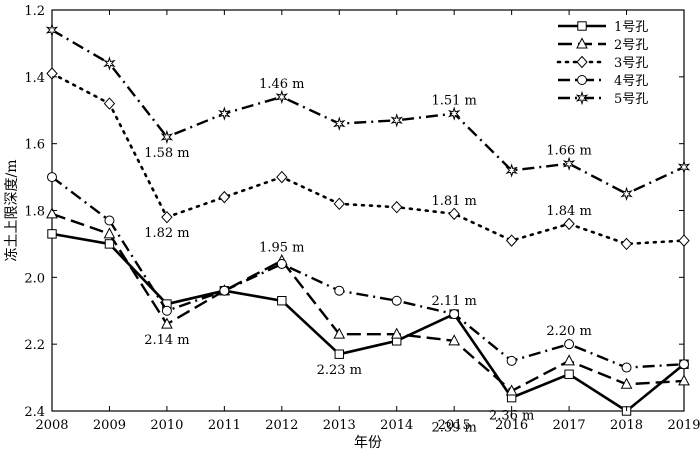 The image size is (700, 457). What do you see at coordinates (603, 98) in the screenshot?
I see `legend-item: 5号孔` at bounding box center [603, 98].